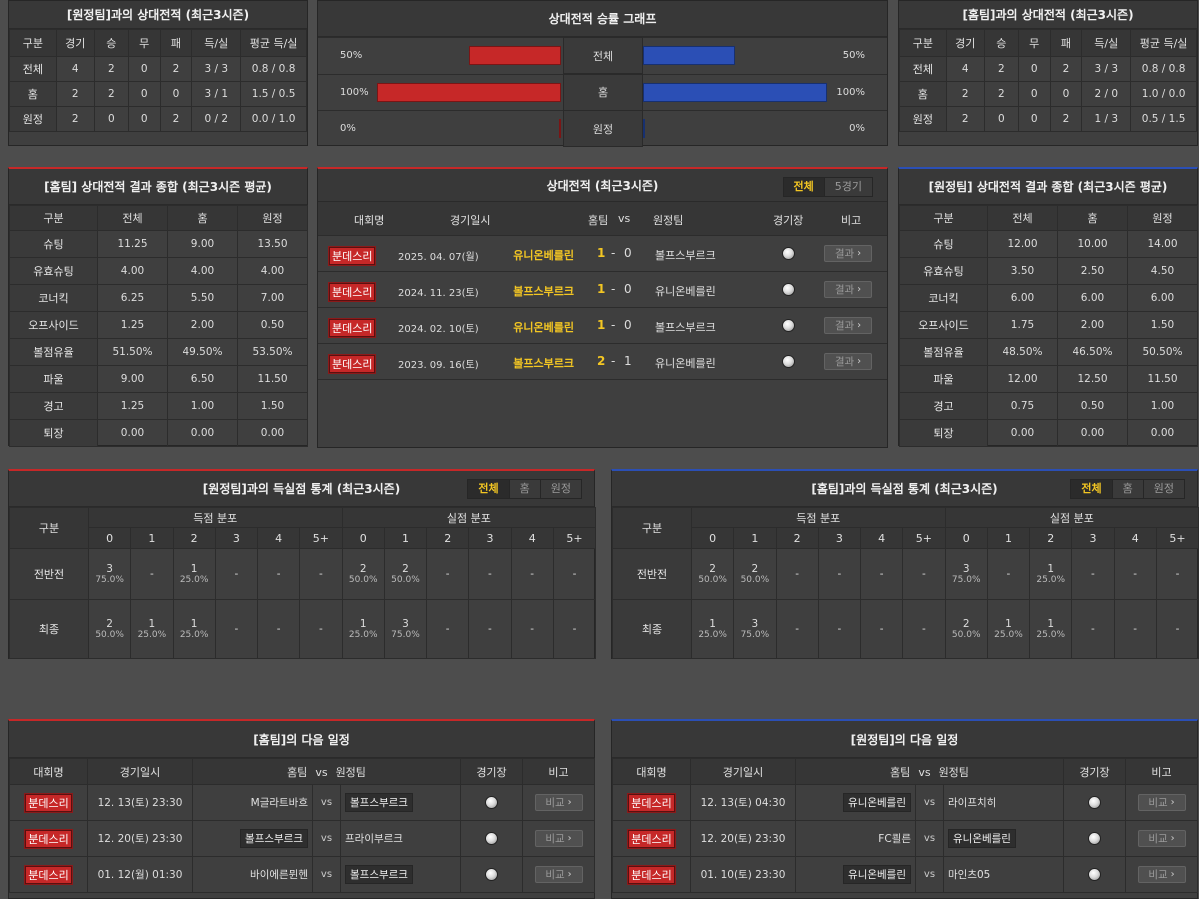  I want to click on home-win-bar, so click(560, 128).